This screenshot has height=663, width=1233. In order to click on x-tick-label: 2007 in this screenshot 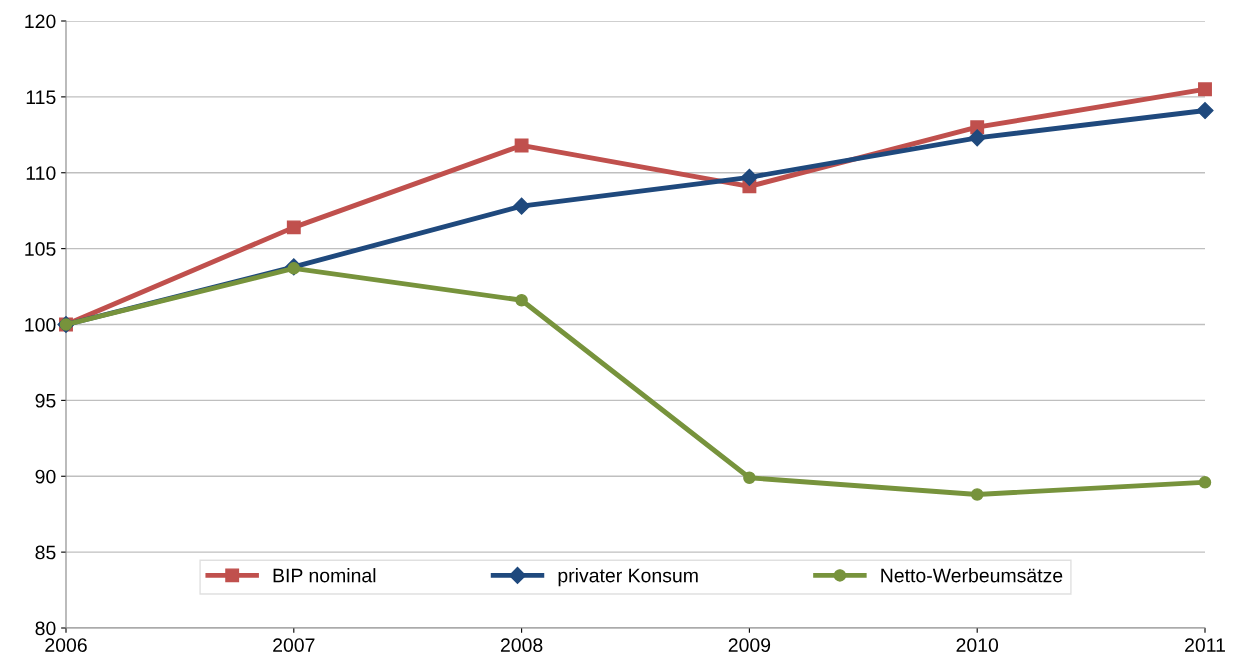, I will do `click(294, 645)`.